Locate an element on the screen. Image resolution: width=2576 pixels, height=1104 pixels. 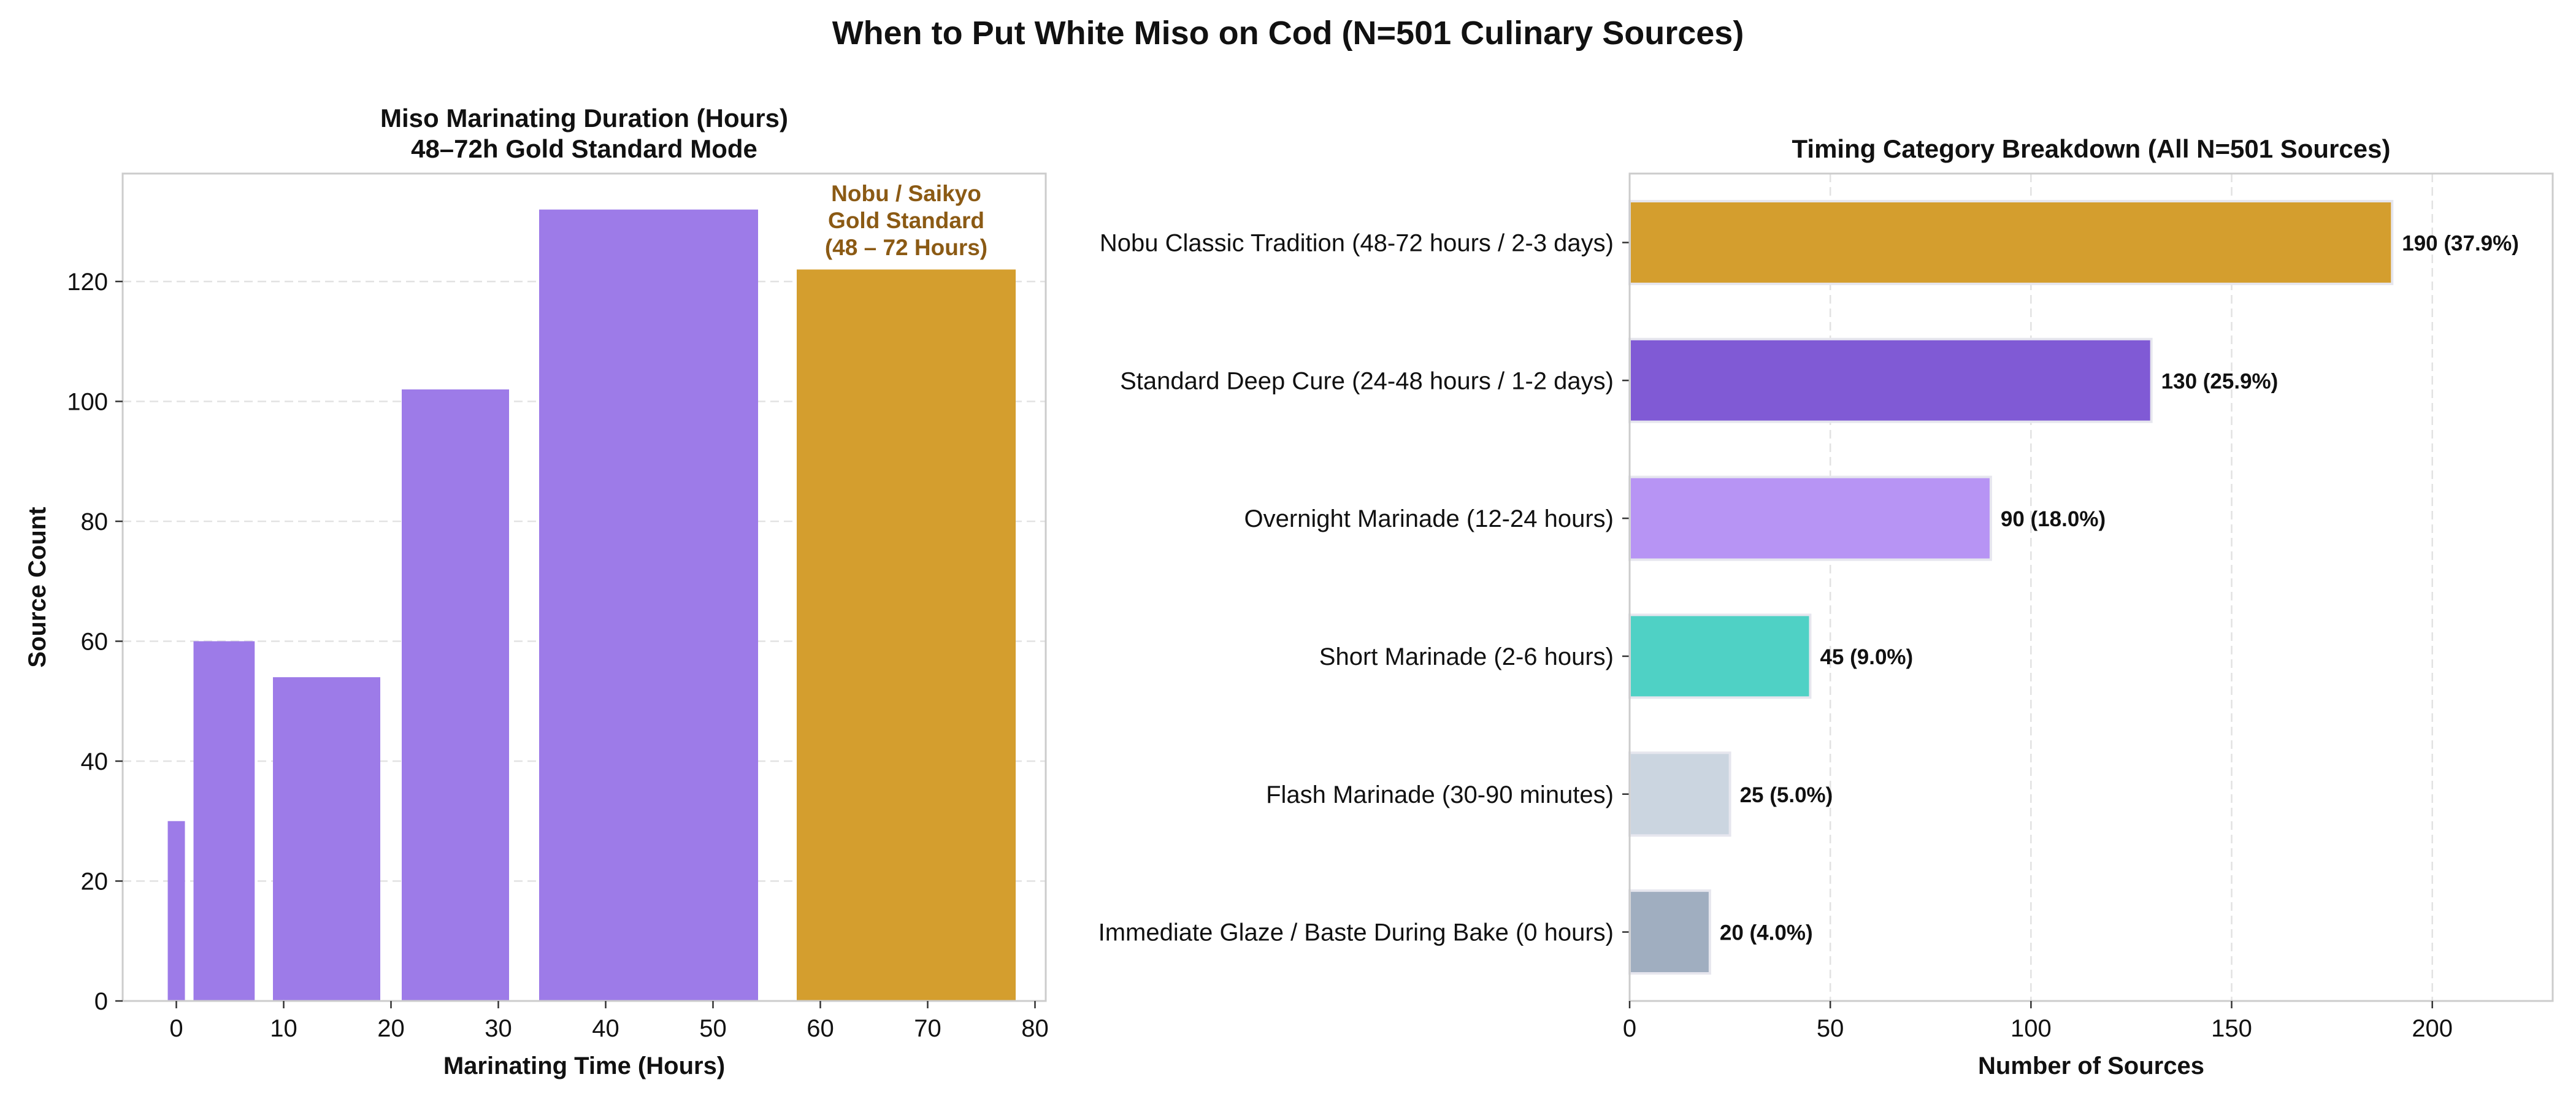
x-tick-label: 60 is located at coordinates (820, 1028).